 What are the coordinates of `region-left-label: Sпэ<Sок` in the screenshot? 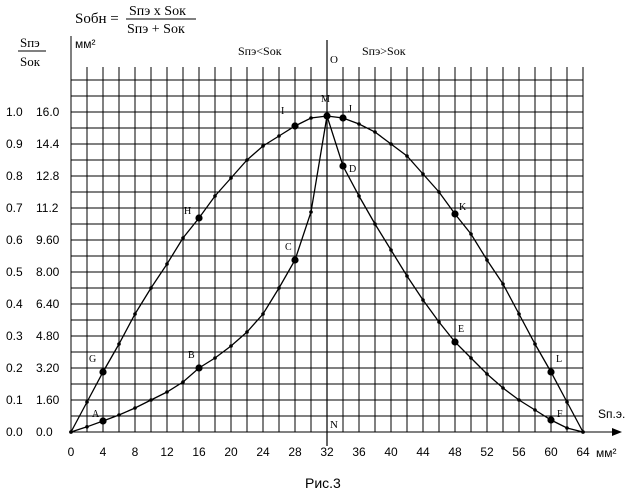 It's located at (260, 51).